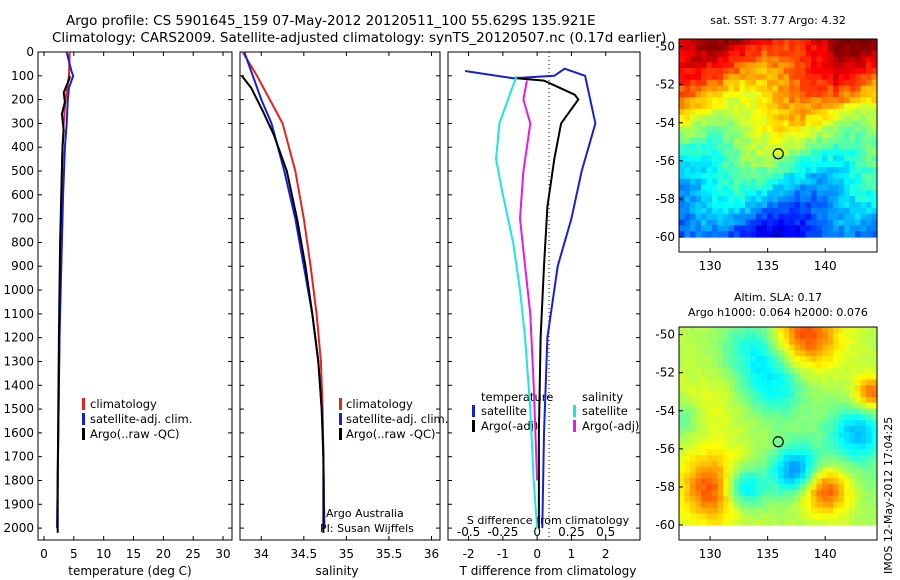 The height and width of the screenshot is (580, 900). What do you see at coordinates (336, 571) in the screenshot?
I see `salinity-xlabel: salinity` at bounding box center [336, 571].